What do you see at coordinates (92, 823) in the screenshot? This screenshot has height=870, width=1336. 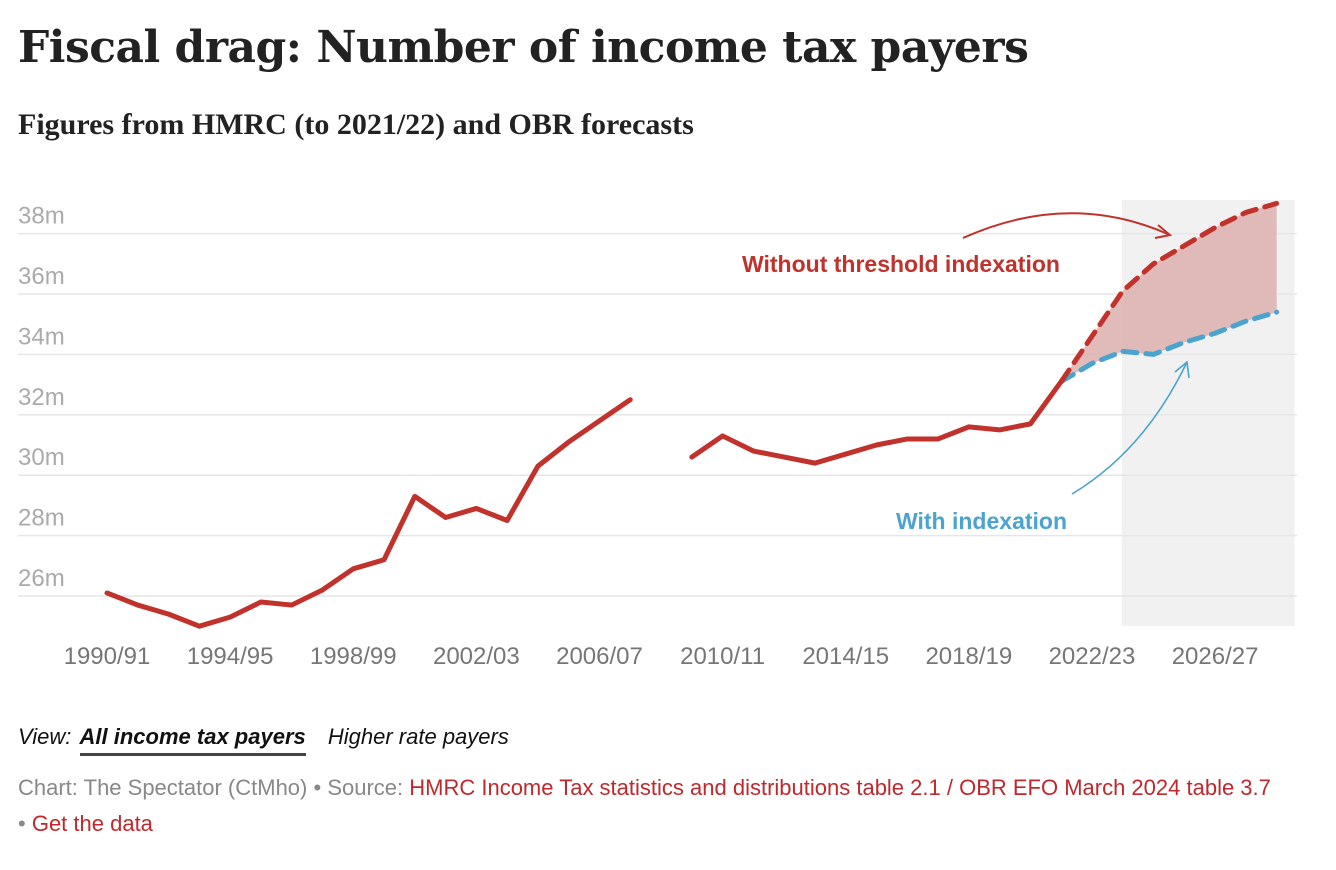 I see `get-the-data-link: Get the data` at bounding box center [92, 823].